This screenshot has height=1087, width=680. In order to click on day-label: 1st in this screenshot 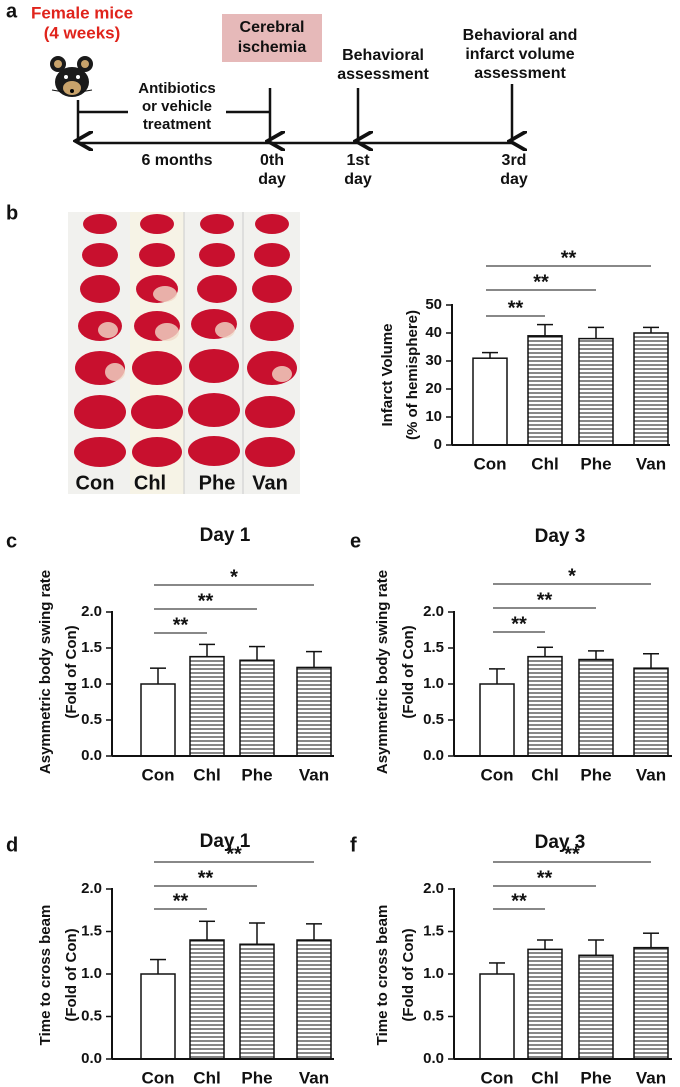, I will do `click(358, 160)`.